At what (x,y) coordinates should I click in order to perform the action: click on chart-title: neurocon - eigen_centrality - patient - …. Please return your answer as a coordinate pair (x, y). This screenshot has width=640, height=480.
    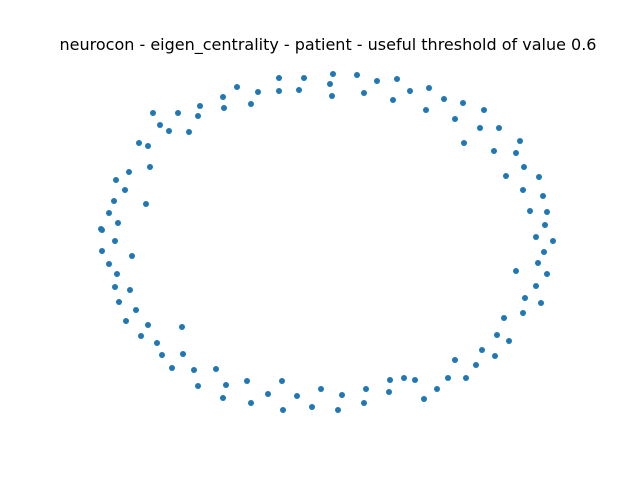
    Looking at the image, I should click on (328, 45).